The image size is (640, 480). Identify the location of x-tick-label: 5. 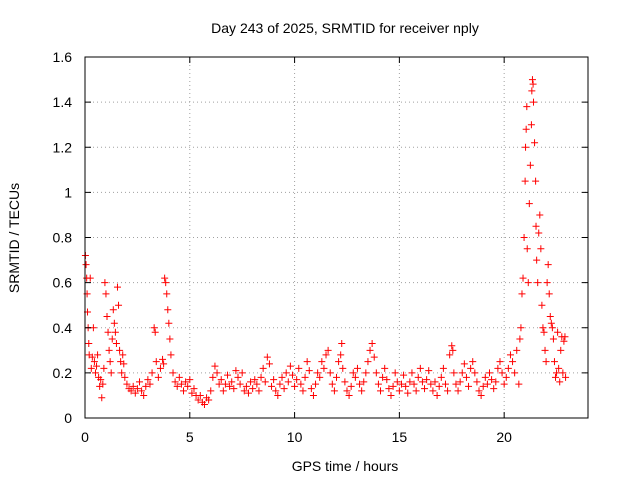
(190, 437).